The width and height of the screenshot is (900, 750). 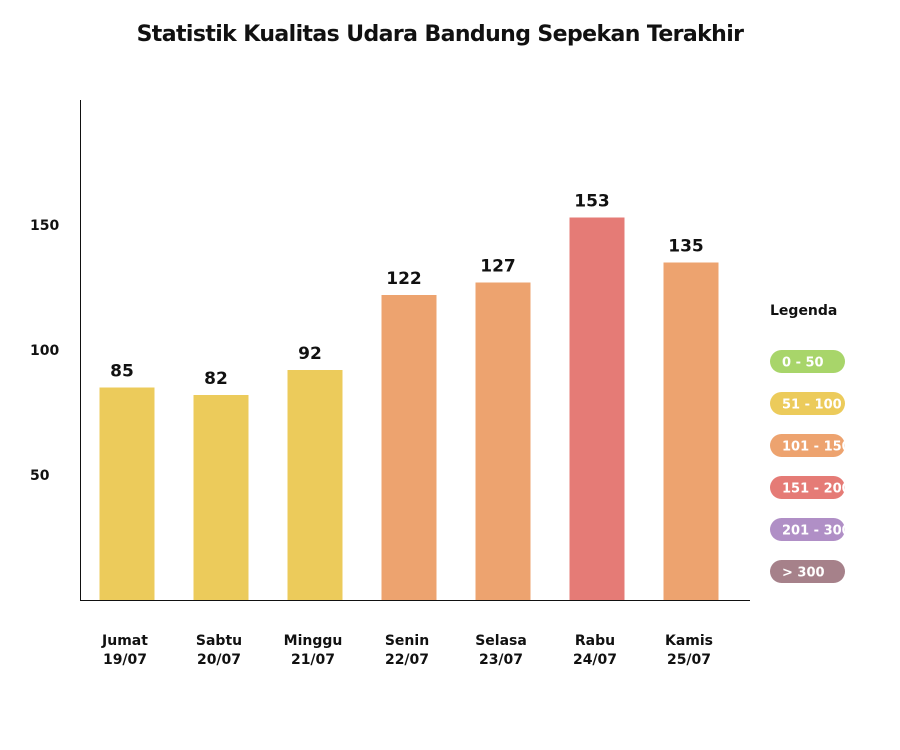 I want to click on legend-label: 51 - 100, so click(x=812, y=405).